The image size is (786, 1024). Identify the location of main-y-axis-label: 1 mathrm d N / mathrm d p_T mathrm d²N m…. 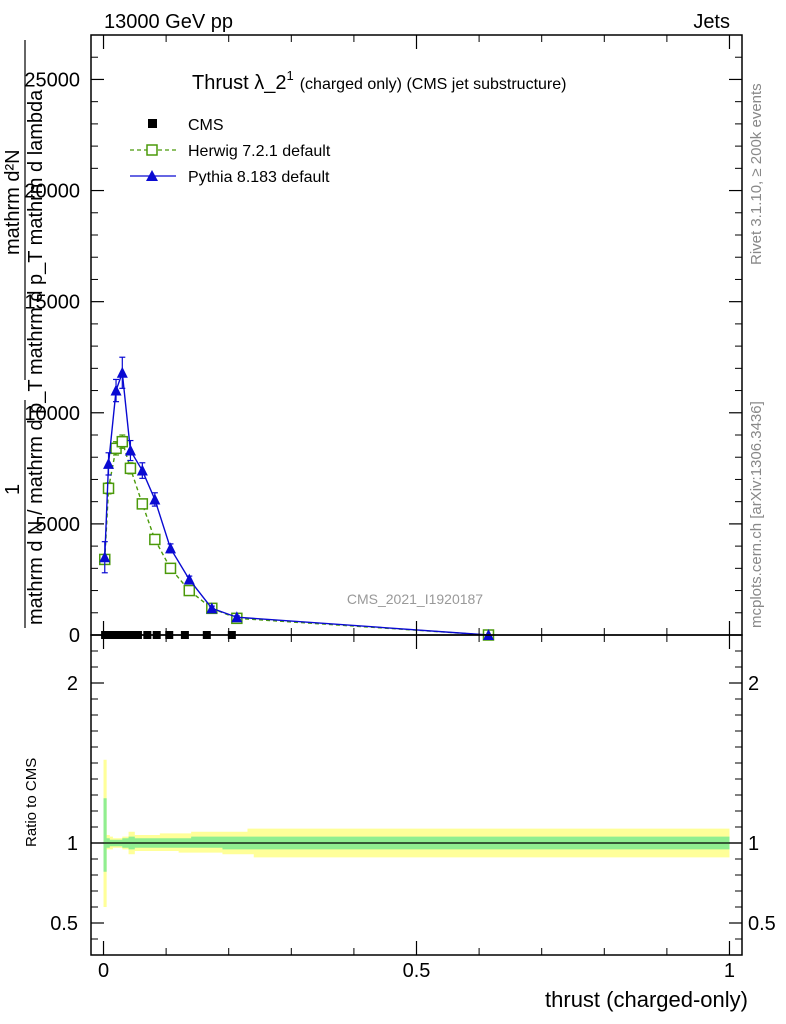
(24, 334).